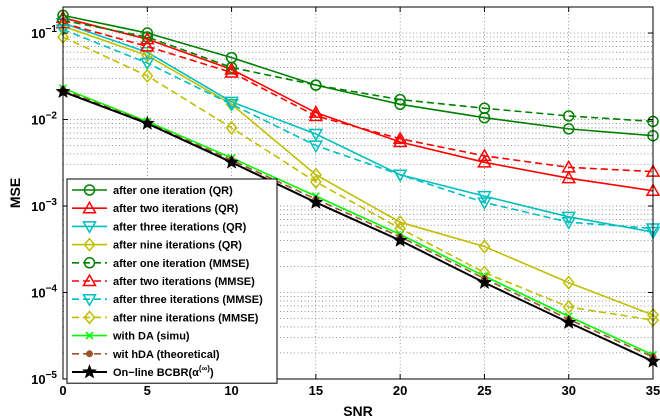  What do you see at coordinates (181, 264) in the screenshot?
I see `legend-label: after one iteration (MMSE)` at bounding box center [181, 264].